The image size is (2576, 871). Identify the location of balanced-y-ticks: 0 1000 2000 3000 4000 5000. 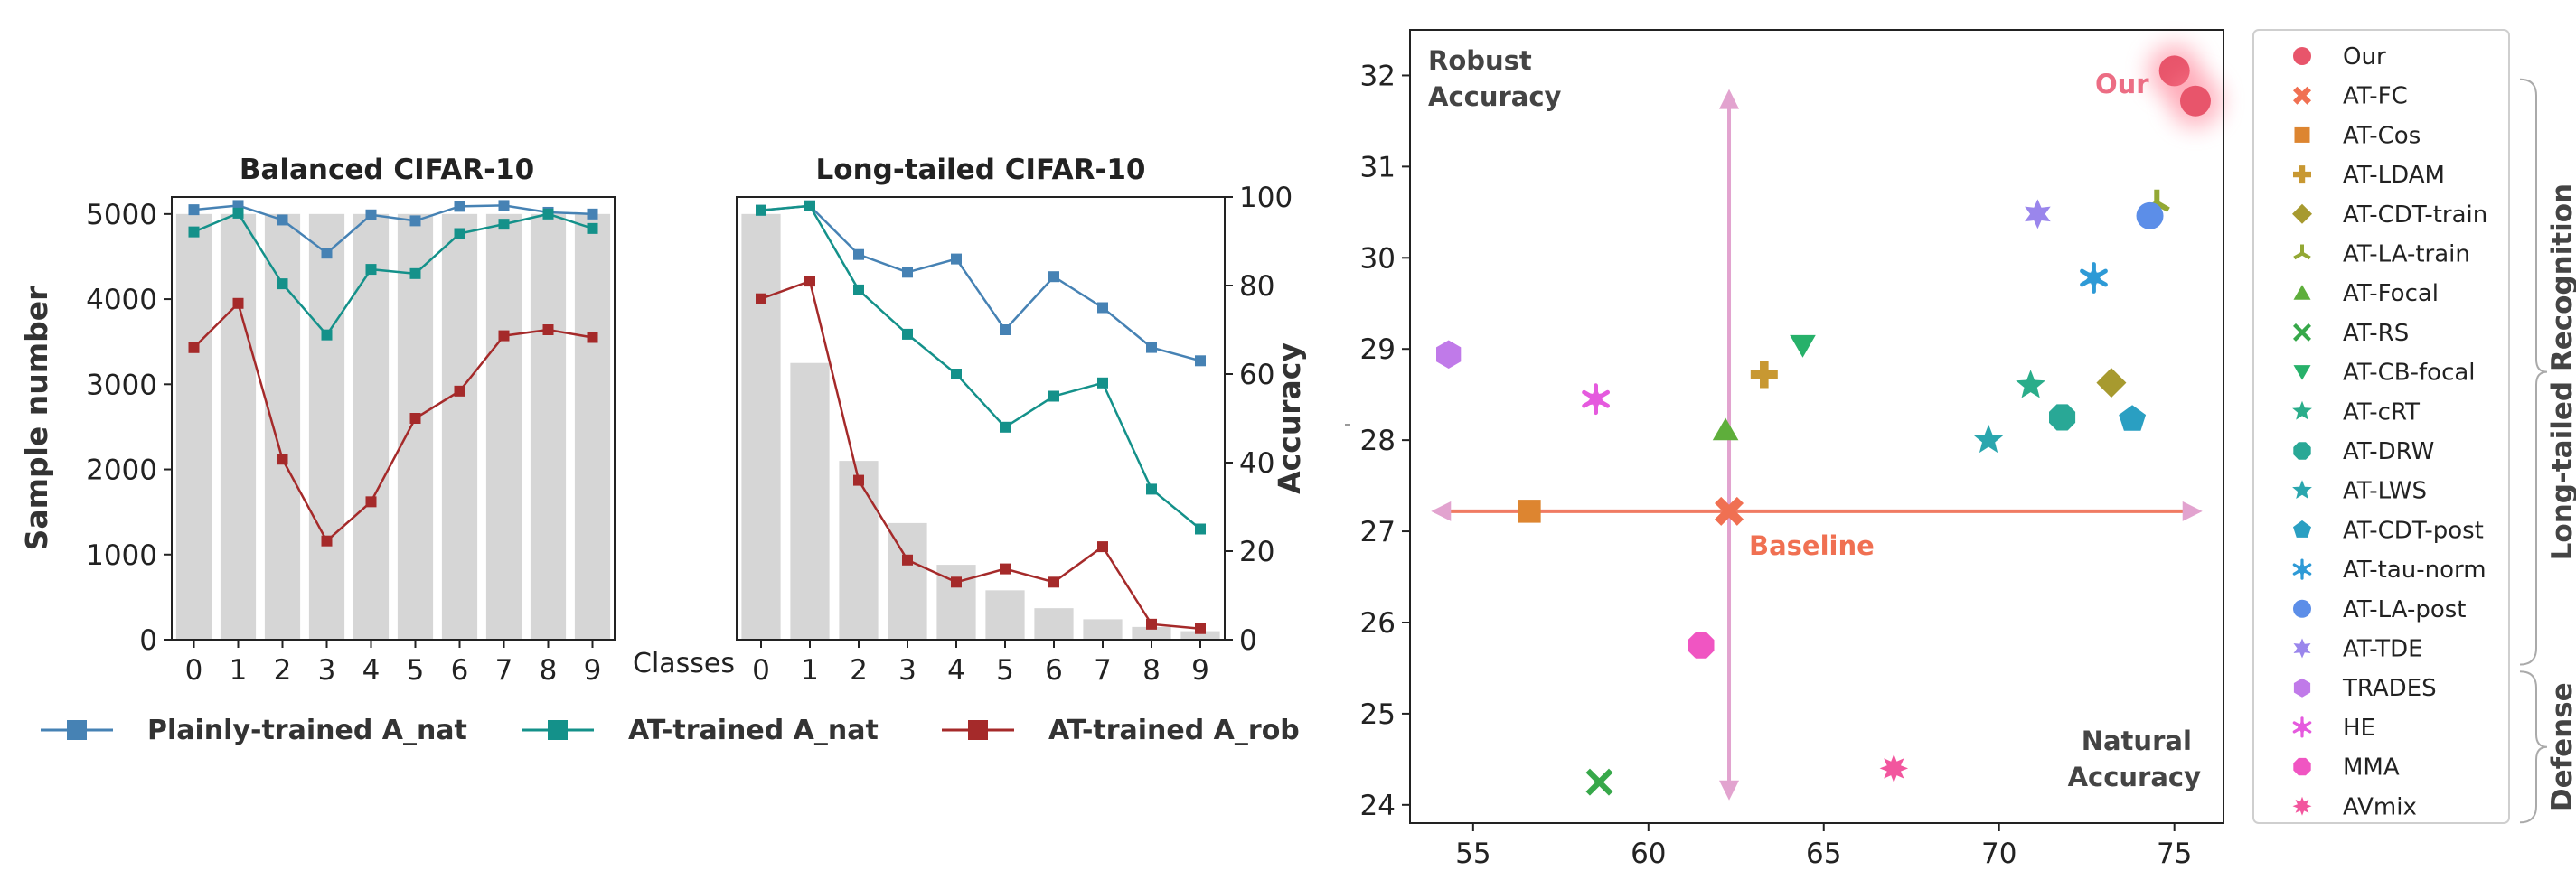
(129, 428).